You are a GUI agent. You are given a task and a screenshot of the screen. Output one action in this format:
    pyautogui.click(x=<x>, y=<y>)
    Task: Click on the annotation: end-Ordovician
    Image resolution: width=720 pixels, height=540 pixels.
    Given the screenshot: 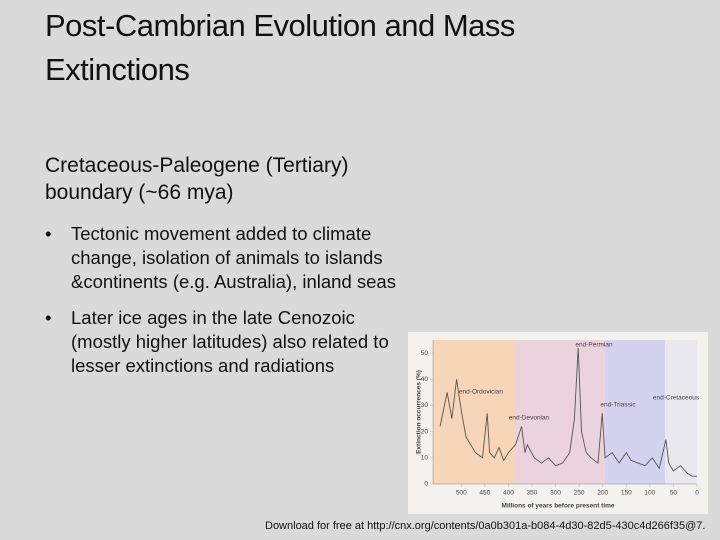 What is the action you would take?
    pyautogui.click(x=481, y=392)
    